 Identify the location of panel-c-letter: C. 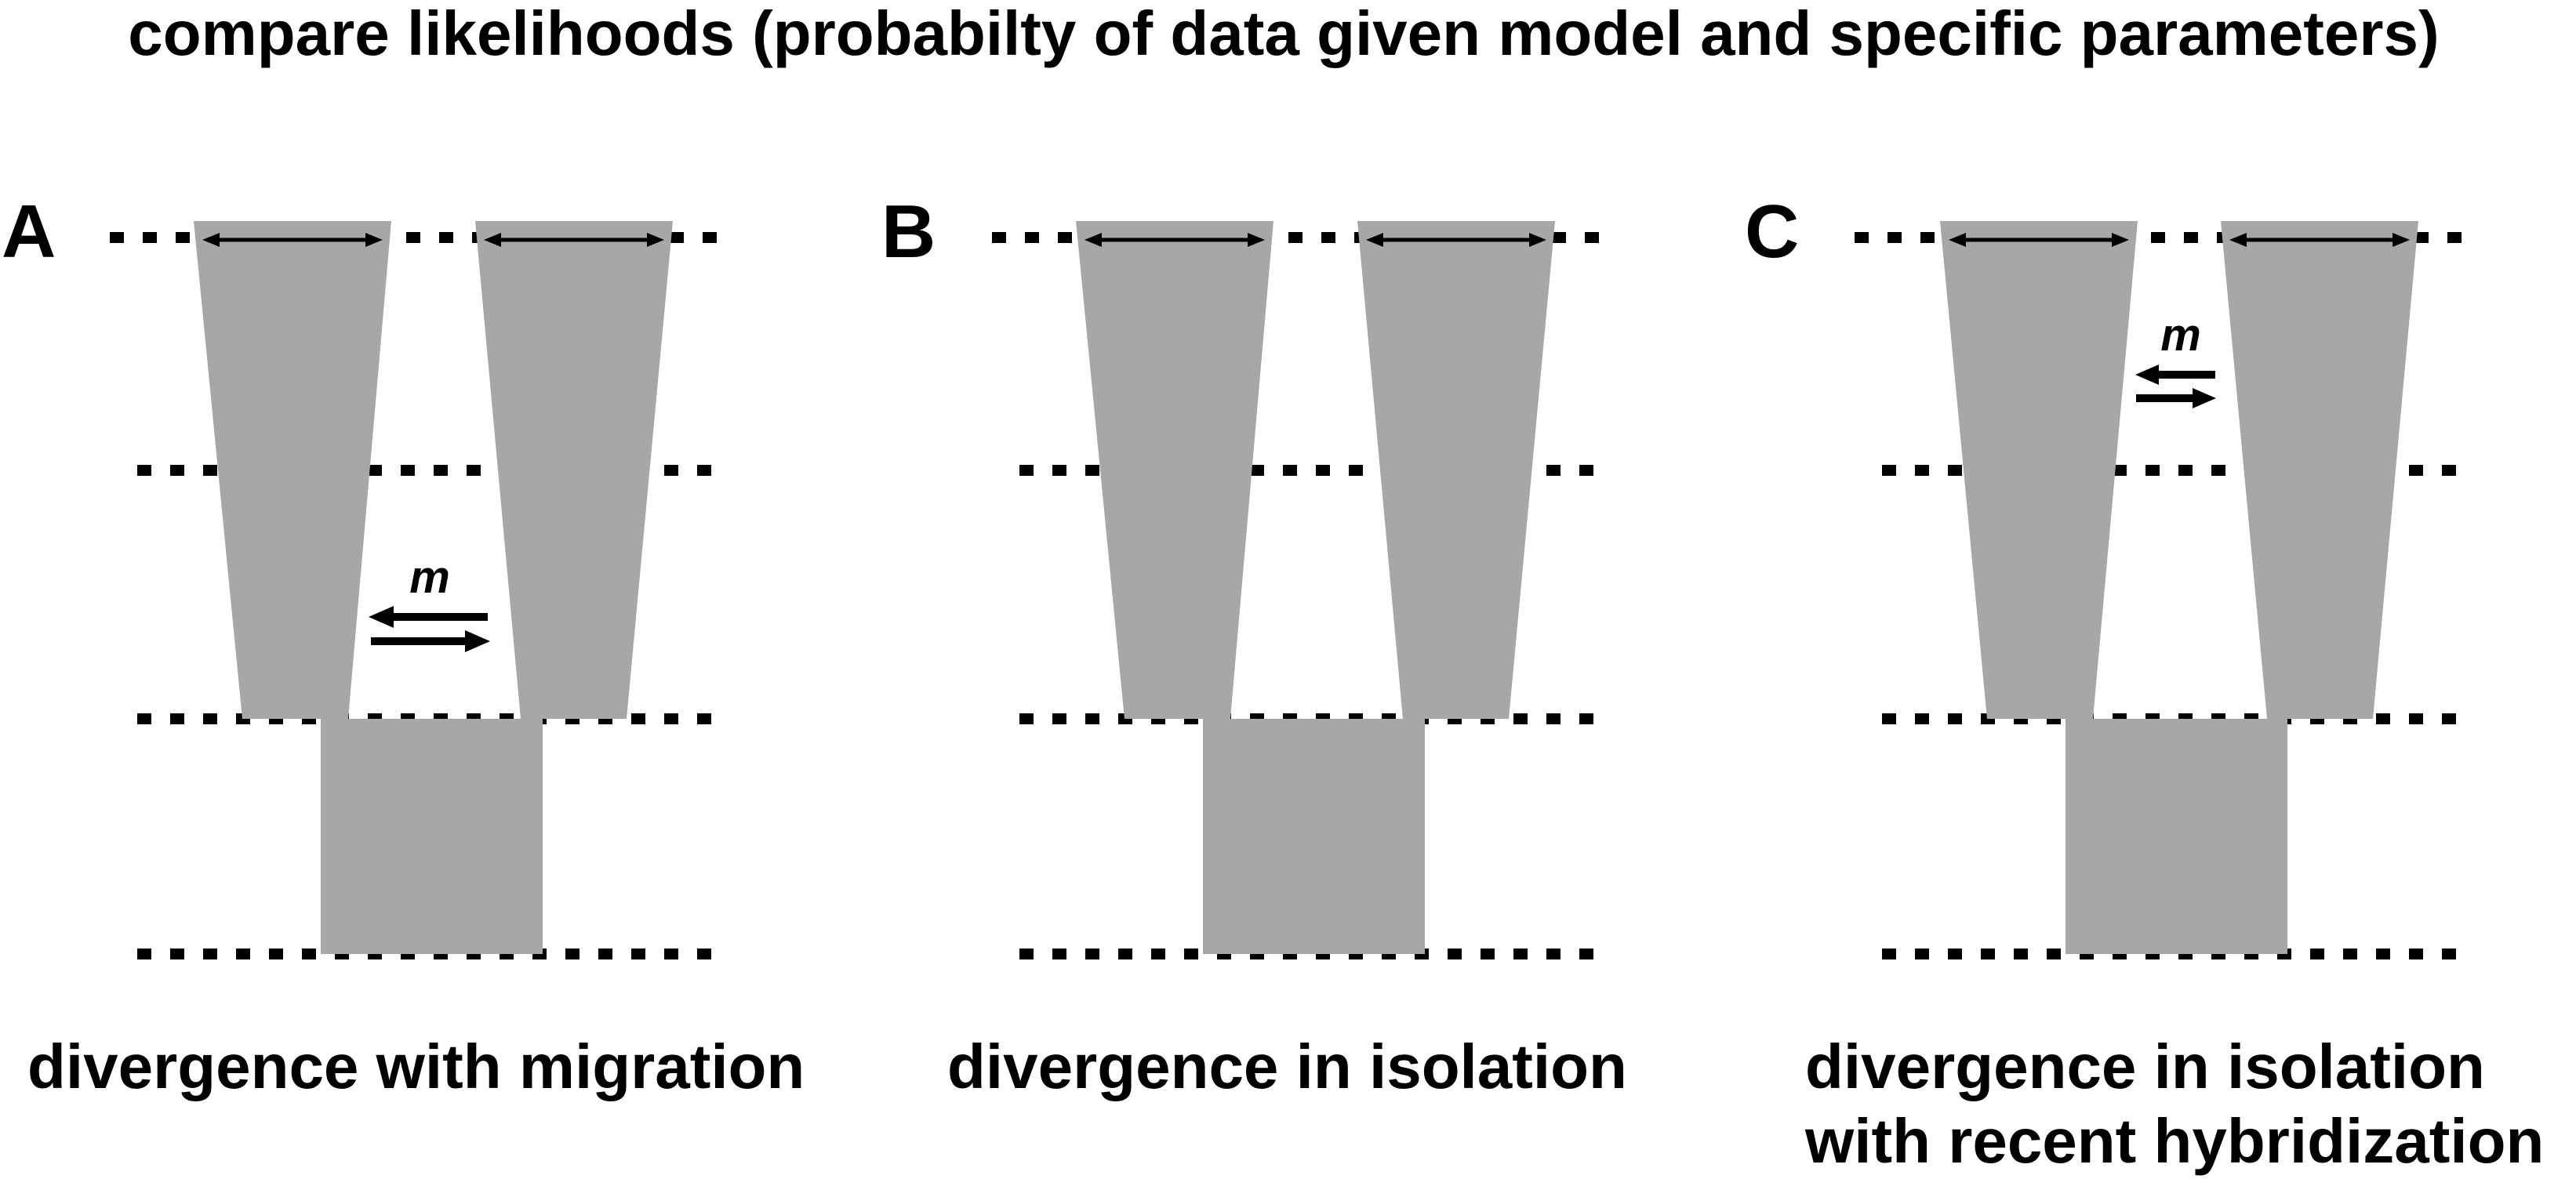
(1772, 232).